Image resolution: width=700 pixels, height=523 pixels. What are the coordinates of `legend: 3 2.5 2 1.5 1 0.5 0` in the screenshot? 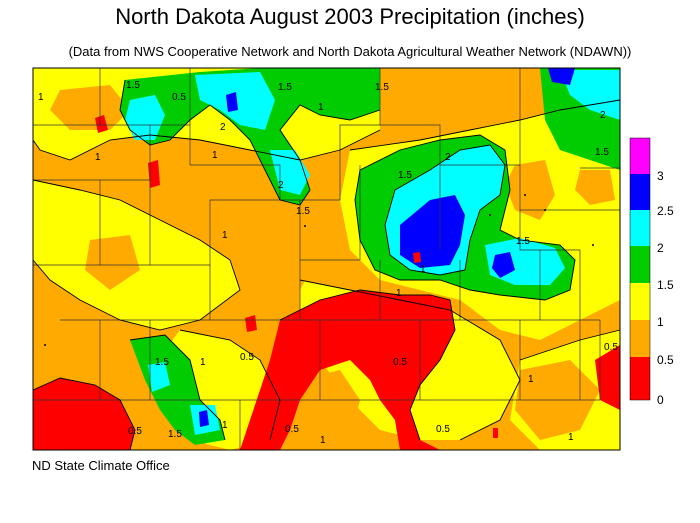 It's located at (651, 272).